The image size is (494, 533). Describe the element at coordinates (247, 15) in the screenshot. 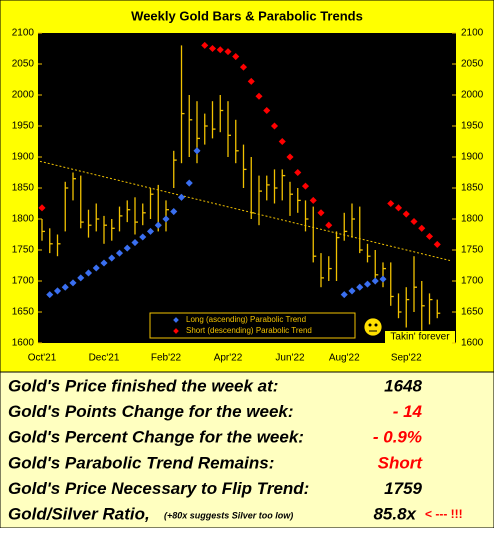

I see `chart-title: Weekly Gold Bars & Parabolic Trends` at that location.